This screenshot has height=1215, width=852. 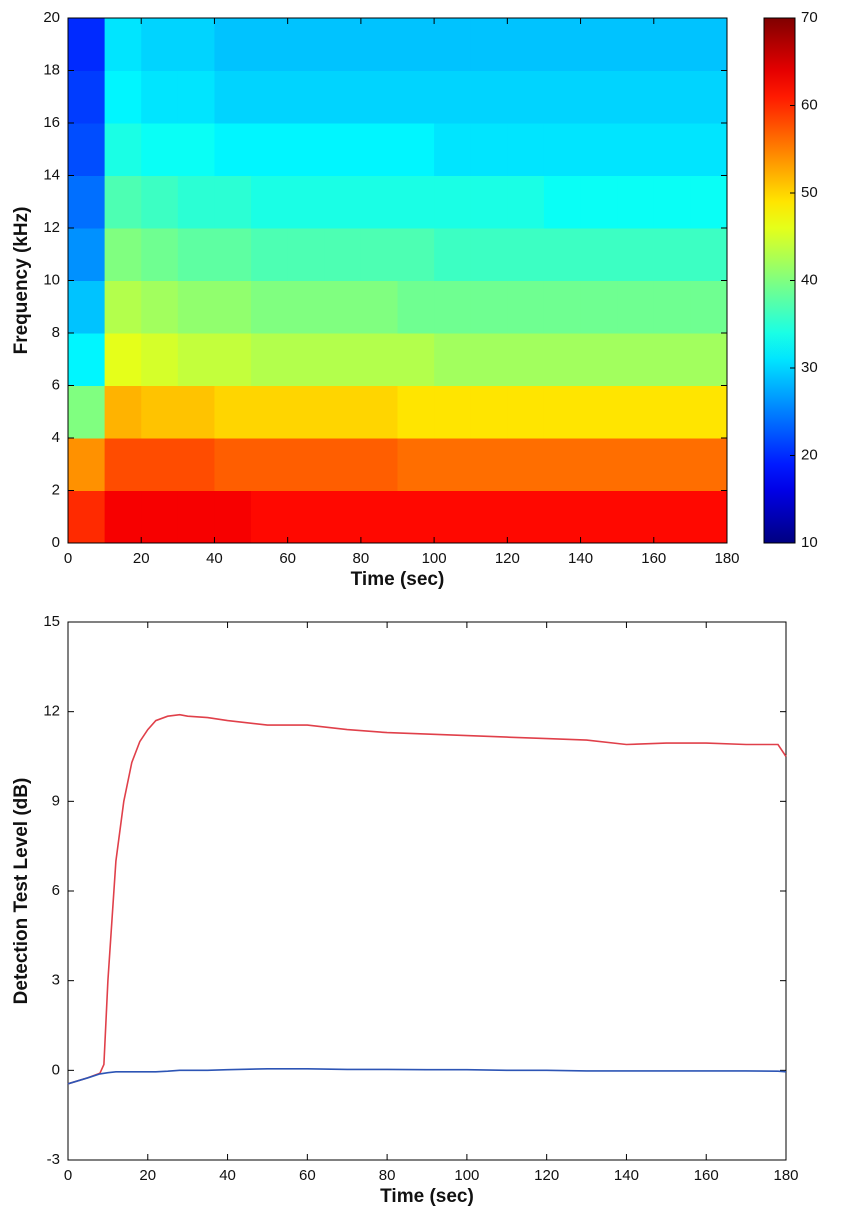 What do you see at coordinates (427, 1076) in the screenshot?
I see `data-line` at bounding box center [427, 1076].